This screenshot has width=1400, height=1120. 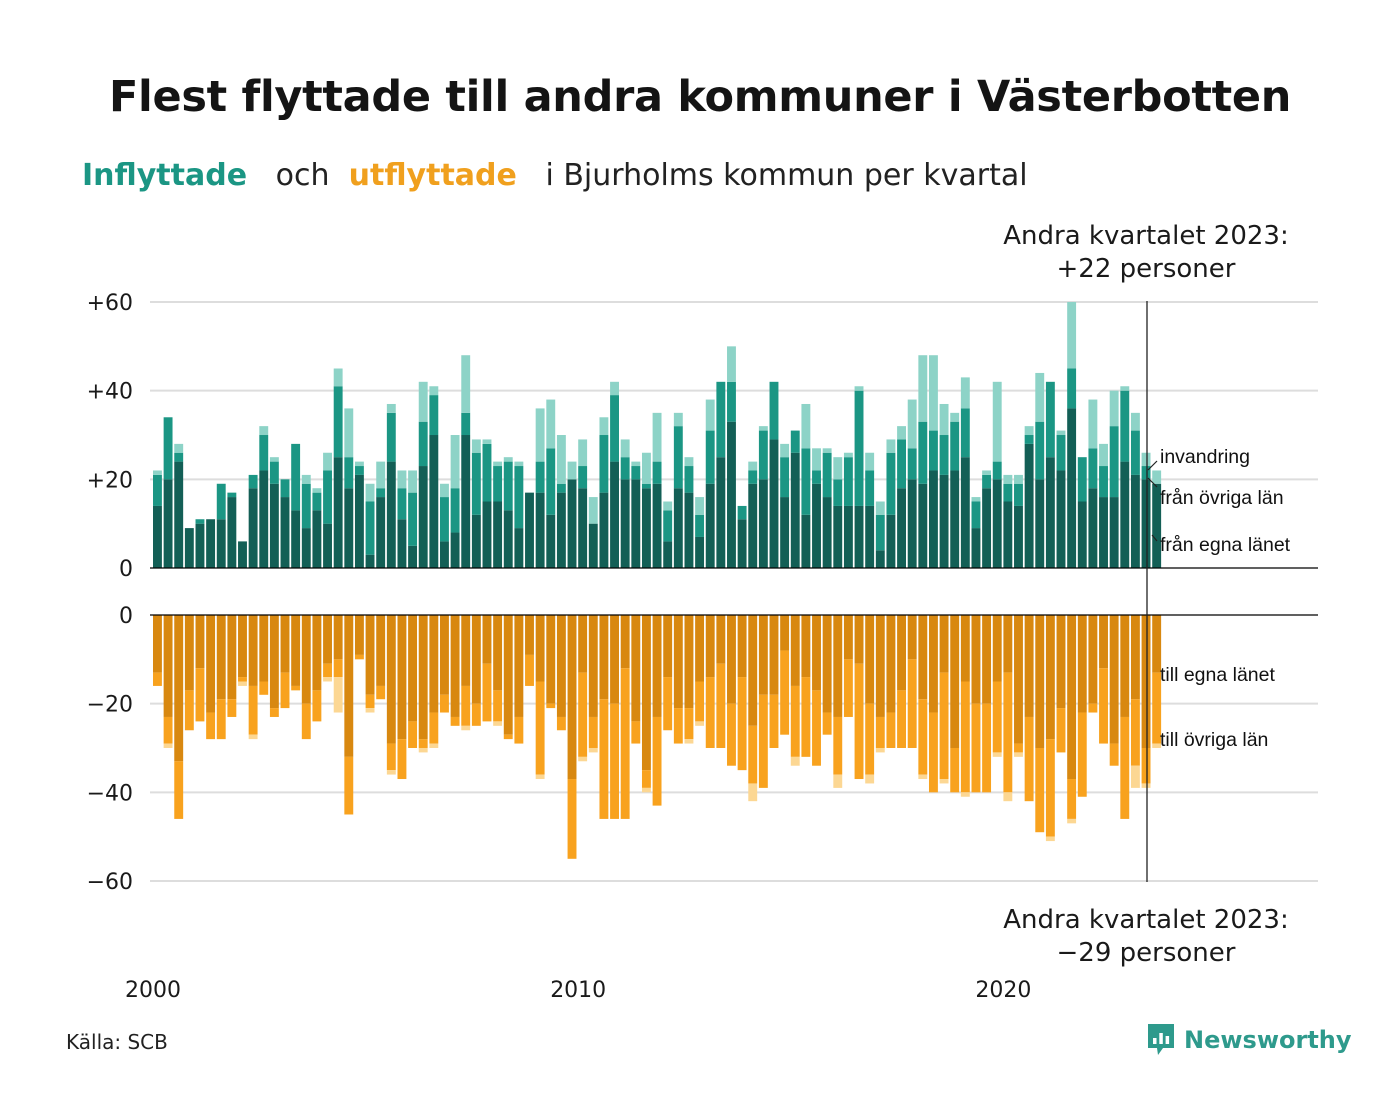 What do you see at coordinates (1214, 740) in the screenshot?
I see `label-till-ovriga-lan: till övriga län` at bounding box center [1214, 740].